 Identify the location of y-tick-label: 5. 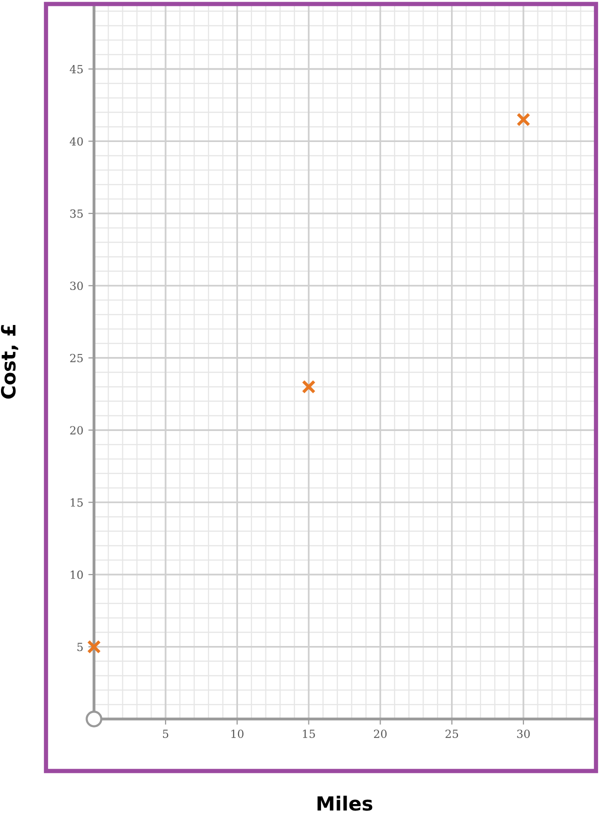
(80, 647).